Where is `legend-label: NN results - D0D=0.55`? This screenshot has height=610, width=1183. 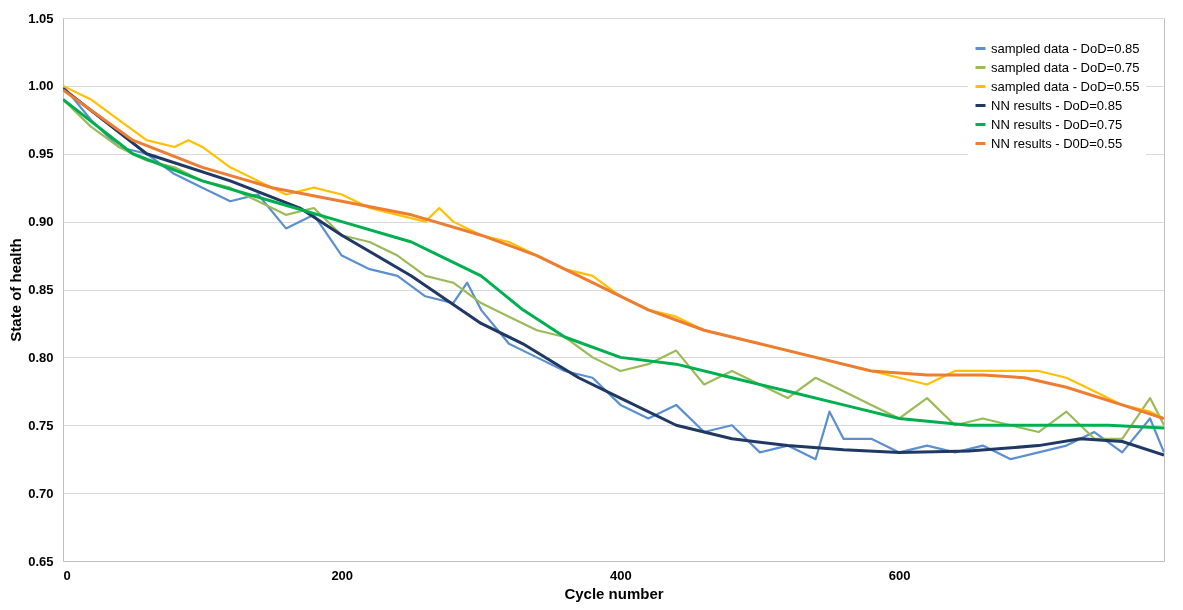
legend-label: NN results - D0D=0.55 is located at coordinates (1057, 143).